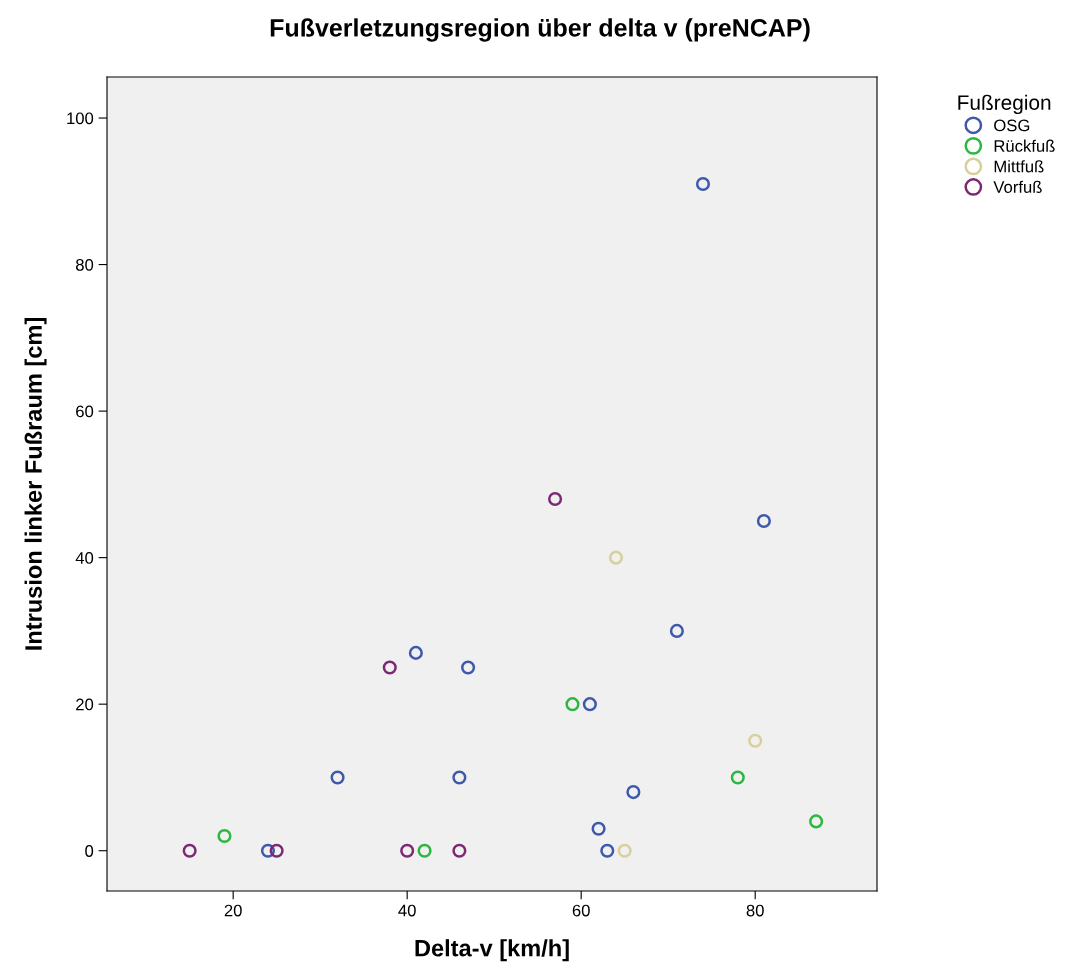 This screenshot has width=1080, height=980. What do you see at coordinates (89, 851) in the screenshot?
I see `y-tick-label: 0` at bounding box center [89, 851].